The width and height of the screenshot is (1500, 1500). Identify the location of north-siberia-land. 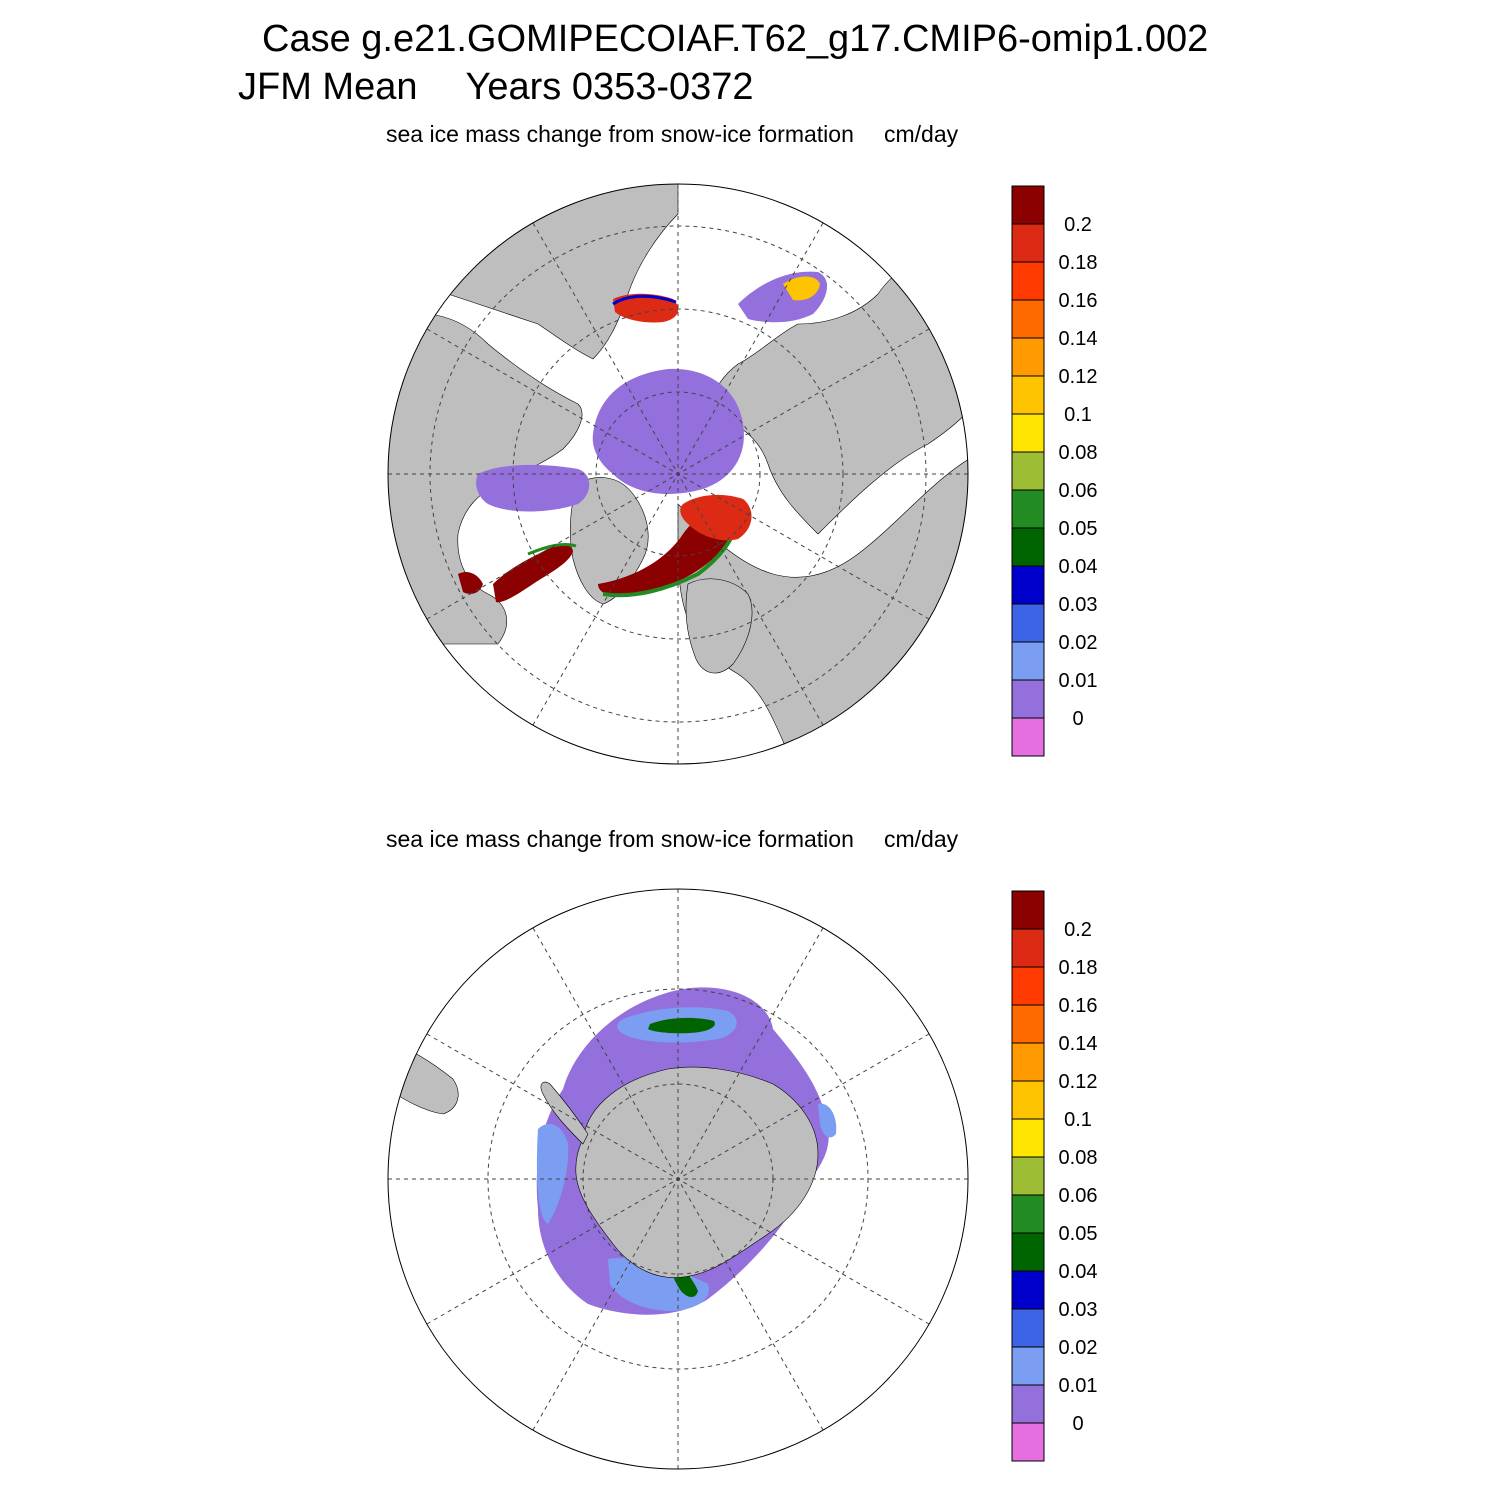
(837, 393).